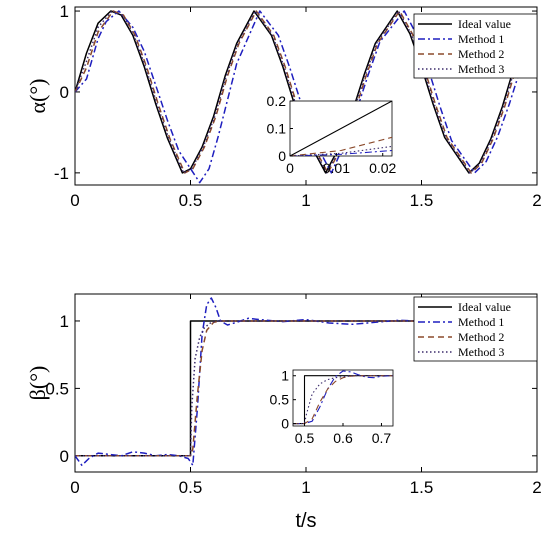  Describe the element at coordinates (290, 168) in the screenshot. I see `alpha-inset-x-tick-label: 0` at that location.